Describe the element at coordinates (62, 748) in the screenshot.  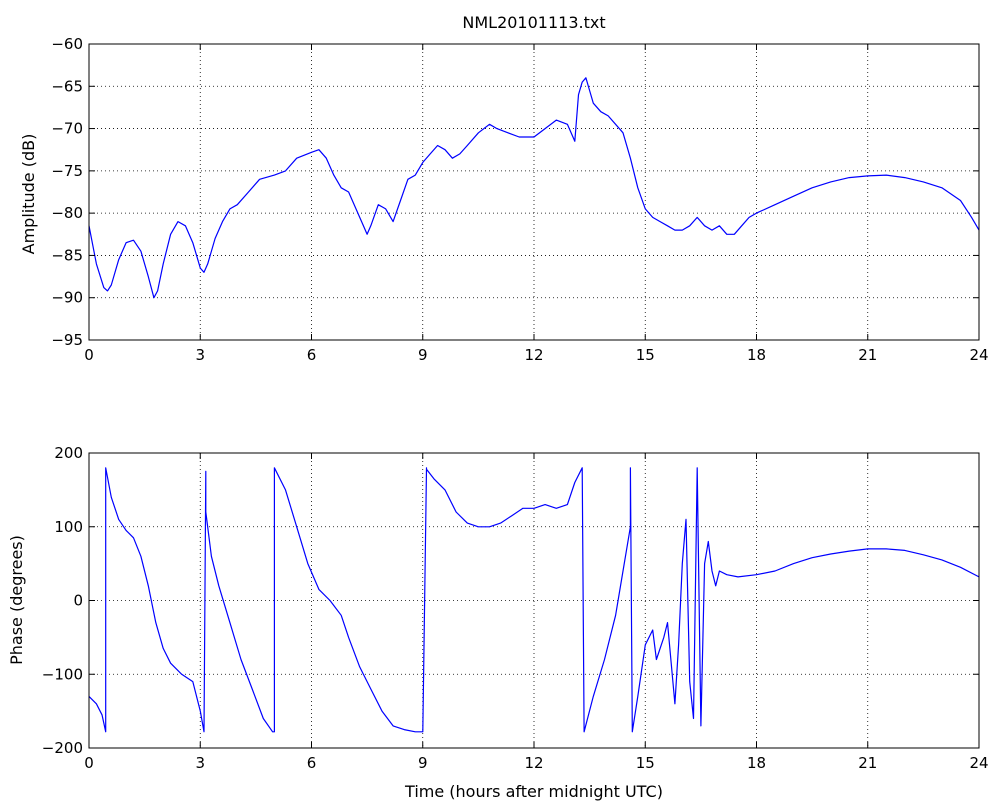
I see `y-tick-label: −200` at that location.